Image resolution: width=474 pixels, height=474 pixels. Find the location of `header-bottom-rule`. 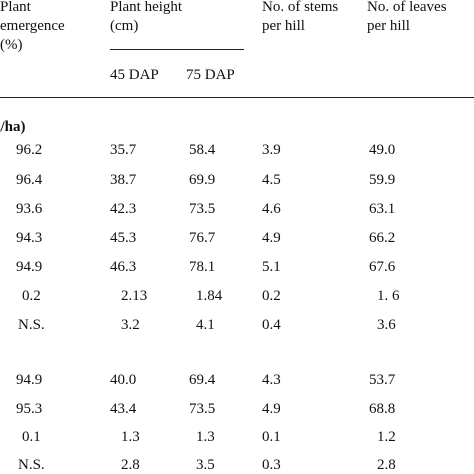

header-bottom-rule is located at coordinates (237, 97).